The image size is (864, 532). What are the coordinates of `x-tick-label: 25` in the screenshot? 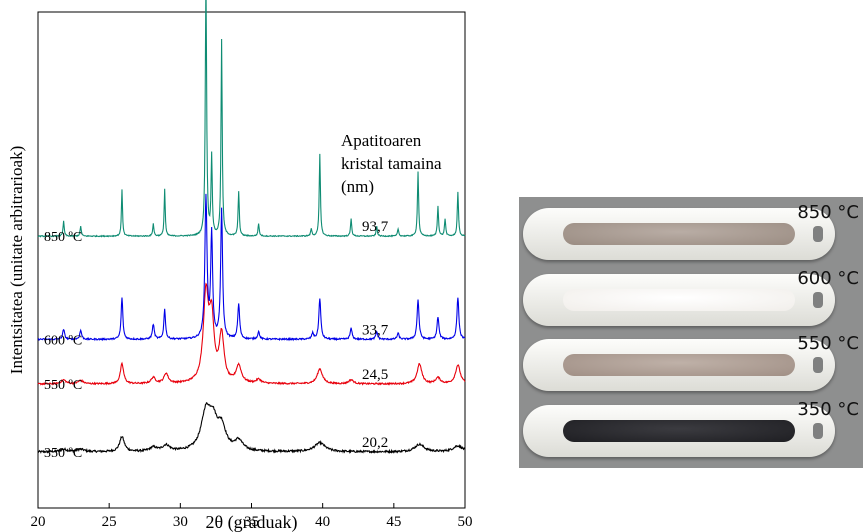 It's located at (109, 522).